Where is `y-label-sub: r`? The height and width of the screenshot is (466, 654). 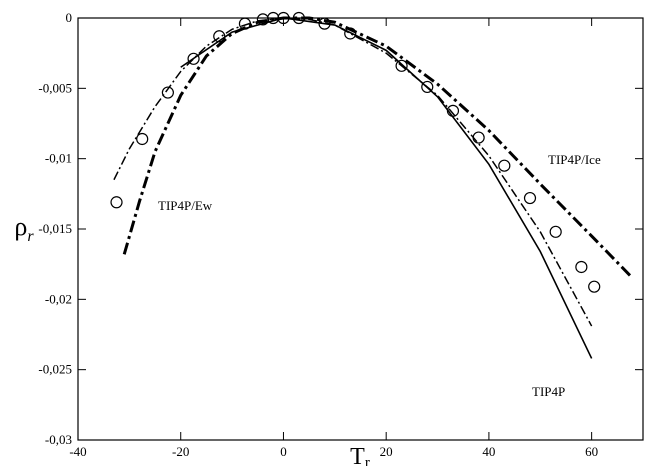
y-label-sub: r is located at coordinates (30, 236).